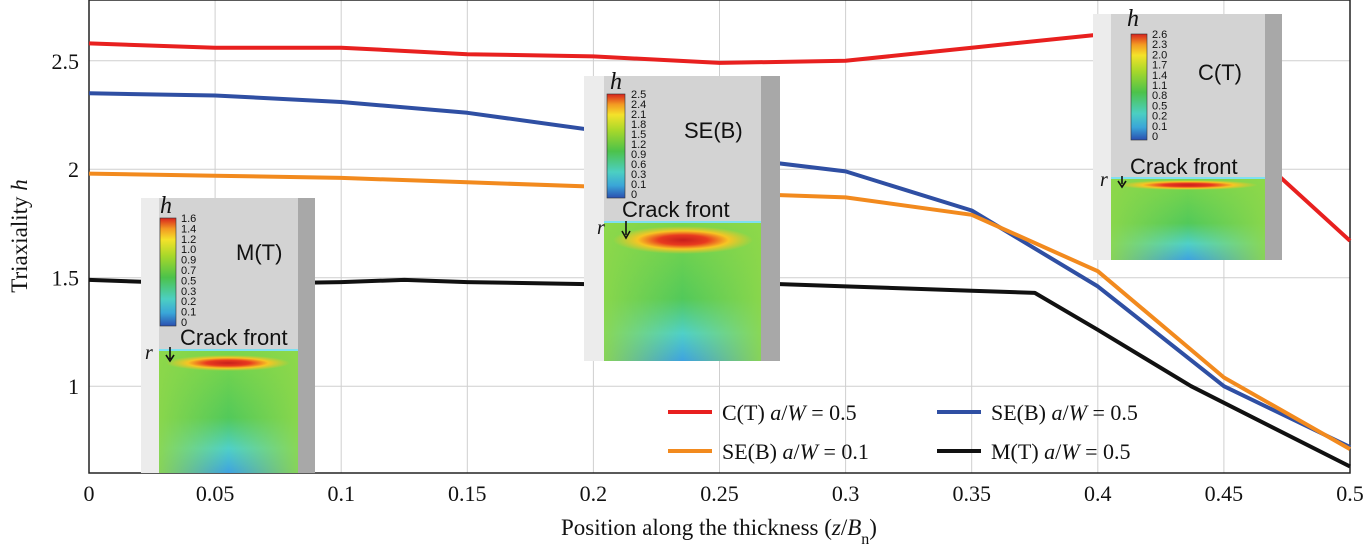  I want to click on colorbar-tick-label: 2.4, so click(638, 105).